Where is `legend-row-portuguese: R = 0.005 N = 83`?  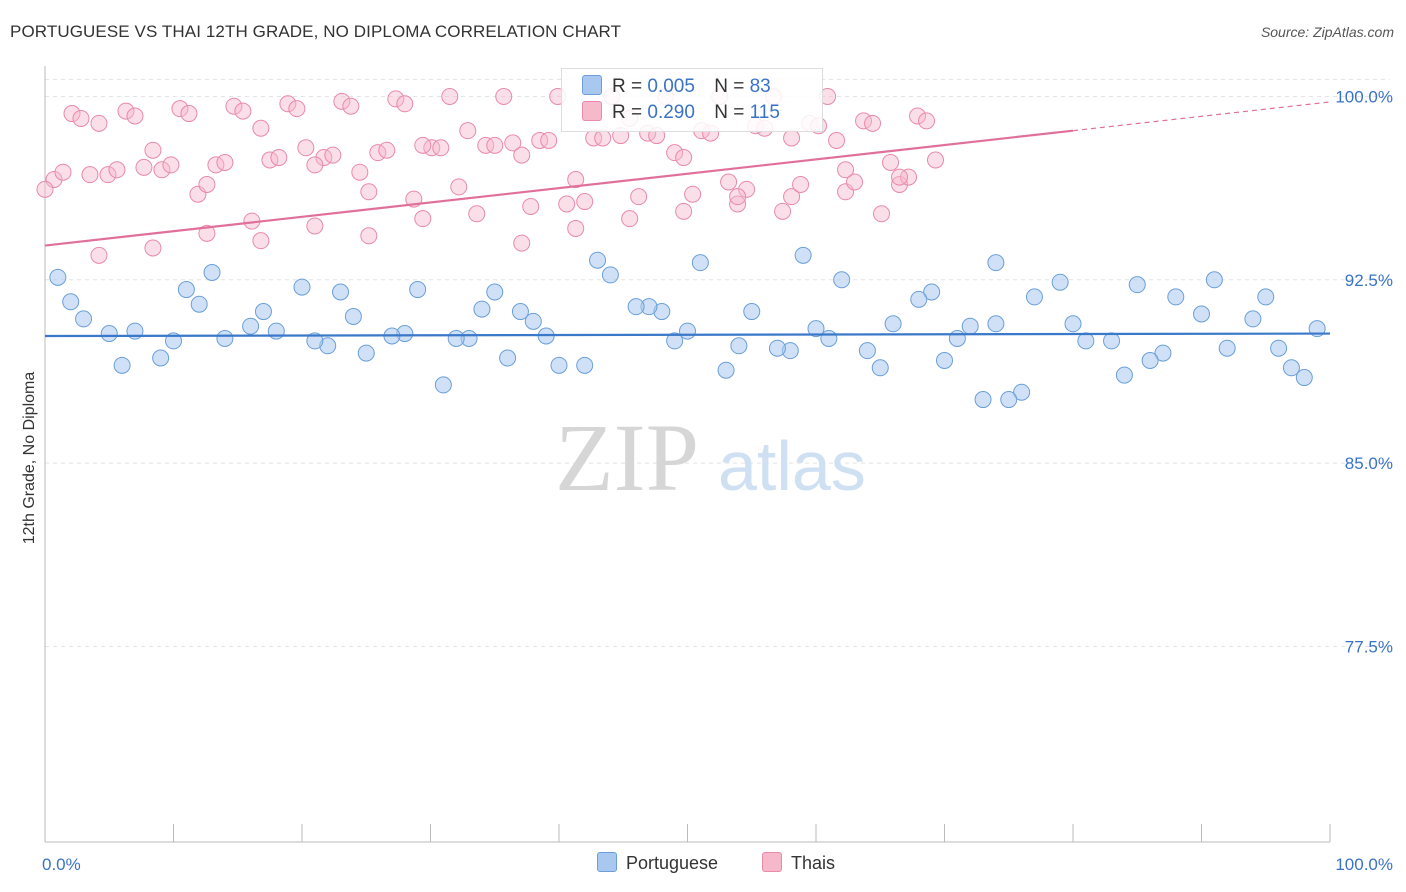 legend-row-portuguese: R = 0.005 N = 83 is located at coordinates (676, 87).